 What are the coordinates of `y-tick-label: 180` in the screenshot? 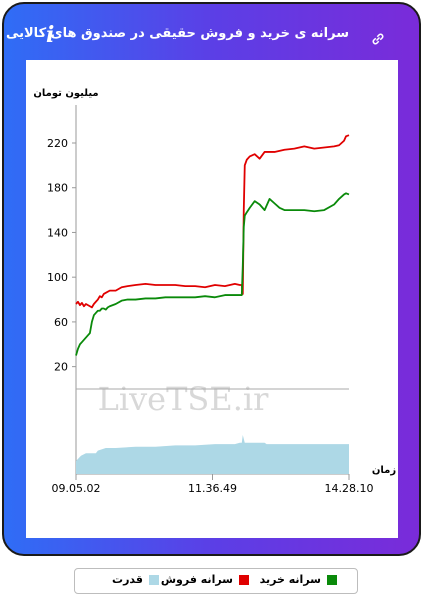 It's located at (57, 188).